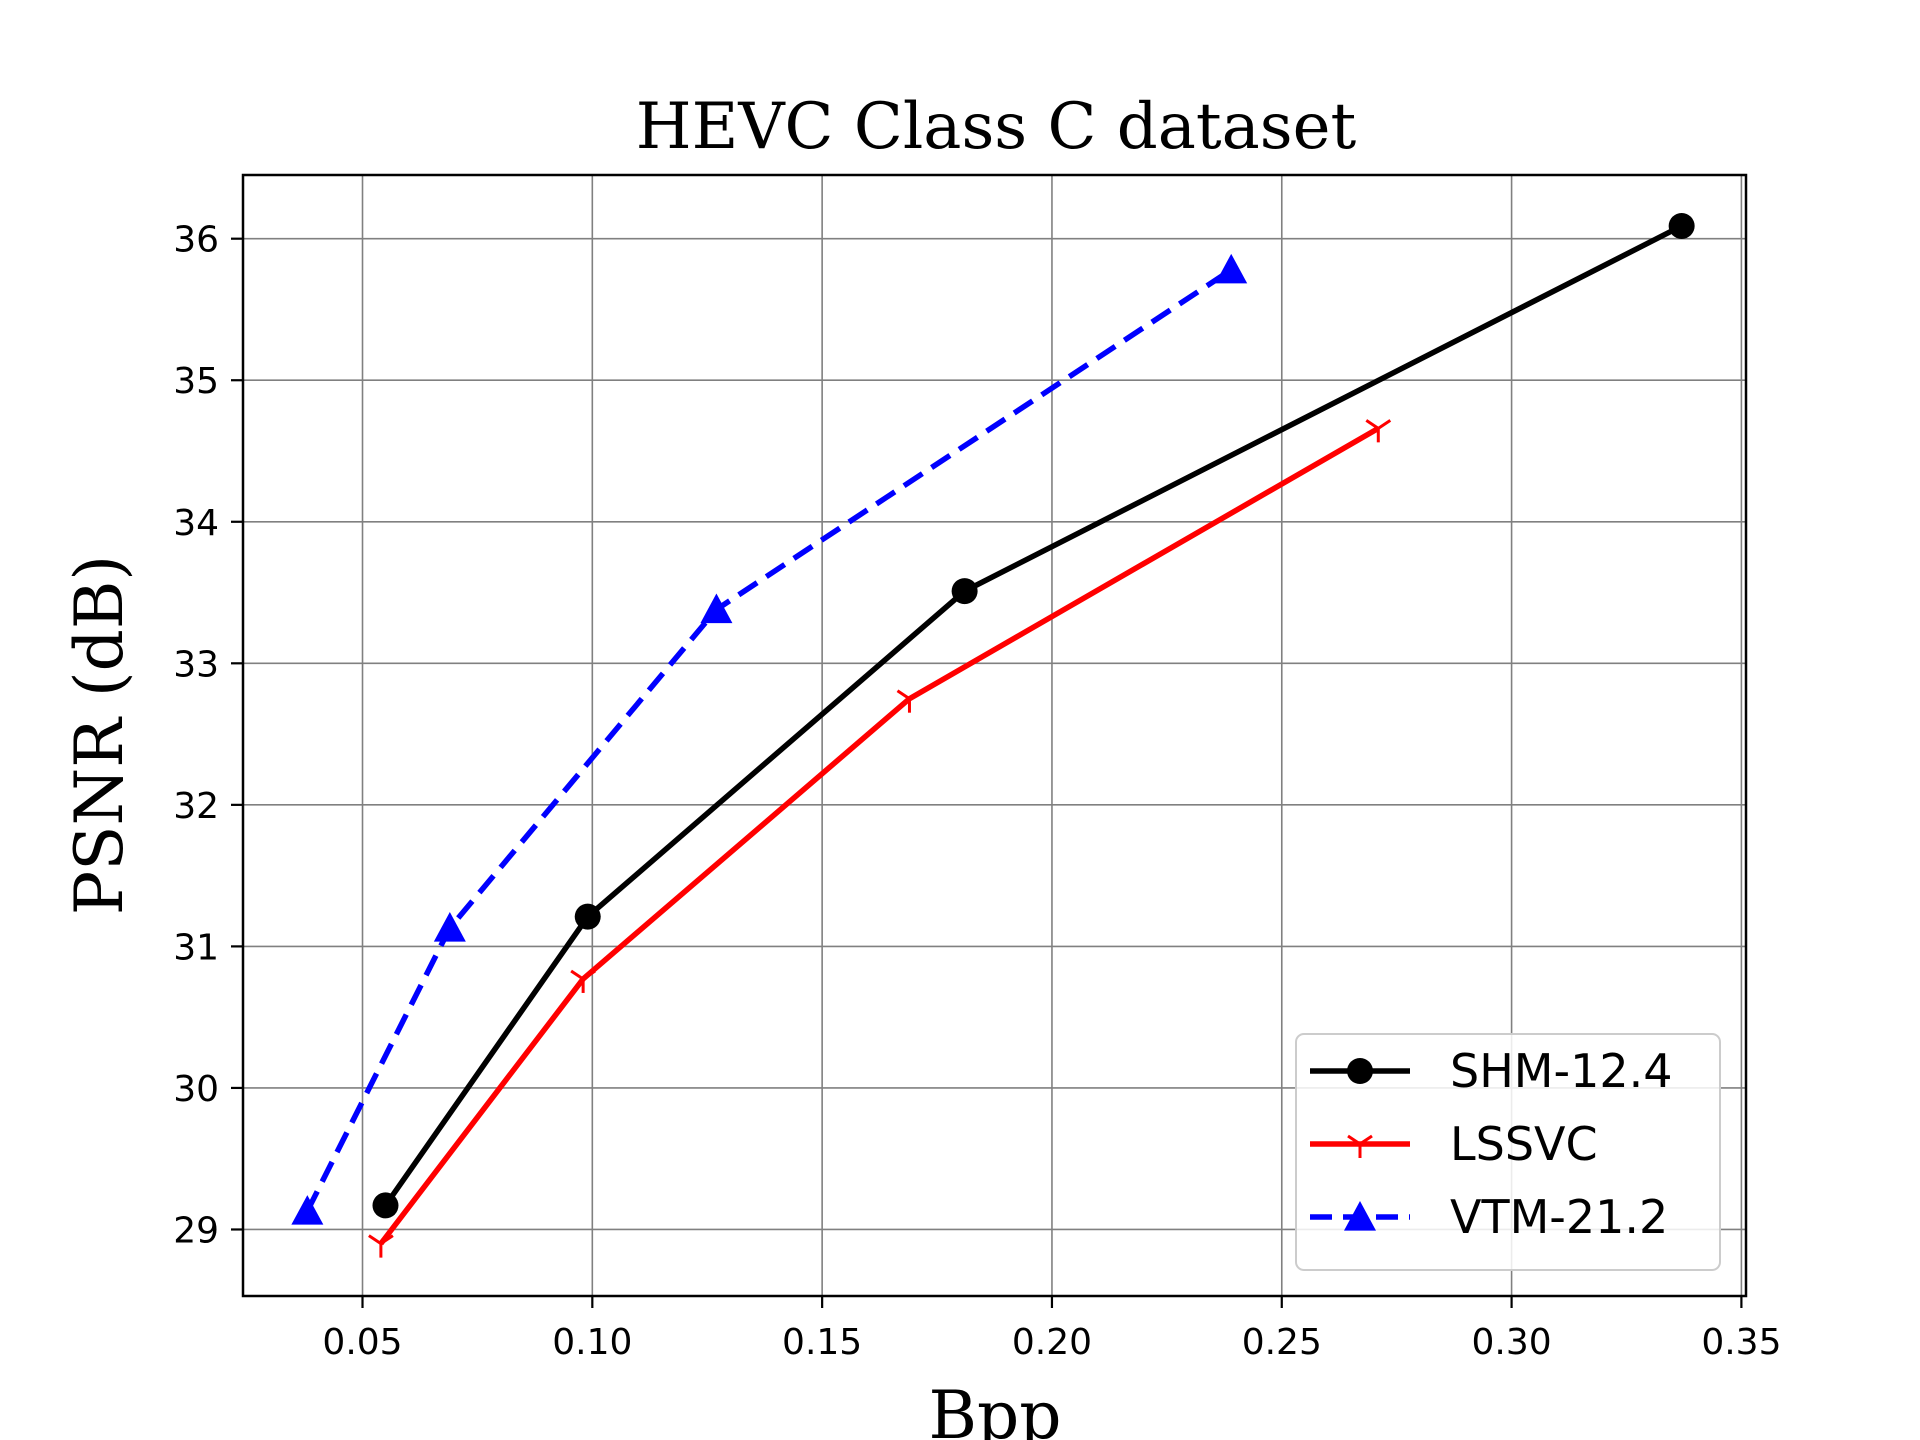 This screenshot has height=1440, width=1920. What do you see at coordinates (1524, 1144) in the screenshot?
I see `legend-label: LSSVC` at bounding box center [1524, 1144].